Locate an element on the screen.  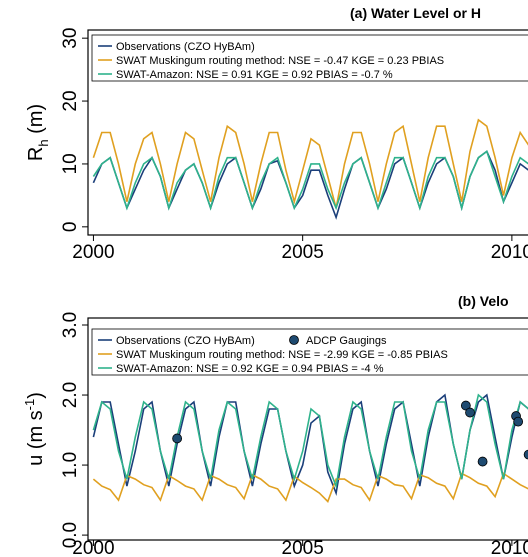
y-tick-label: 0.0 is located at coordinates (70, 535).